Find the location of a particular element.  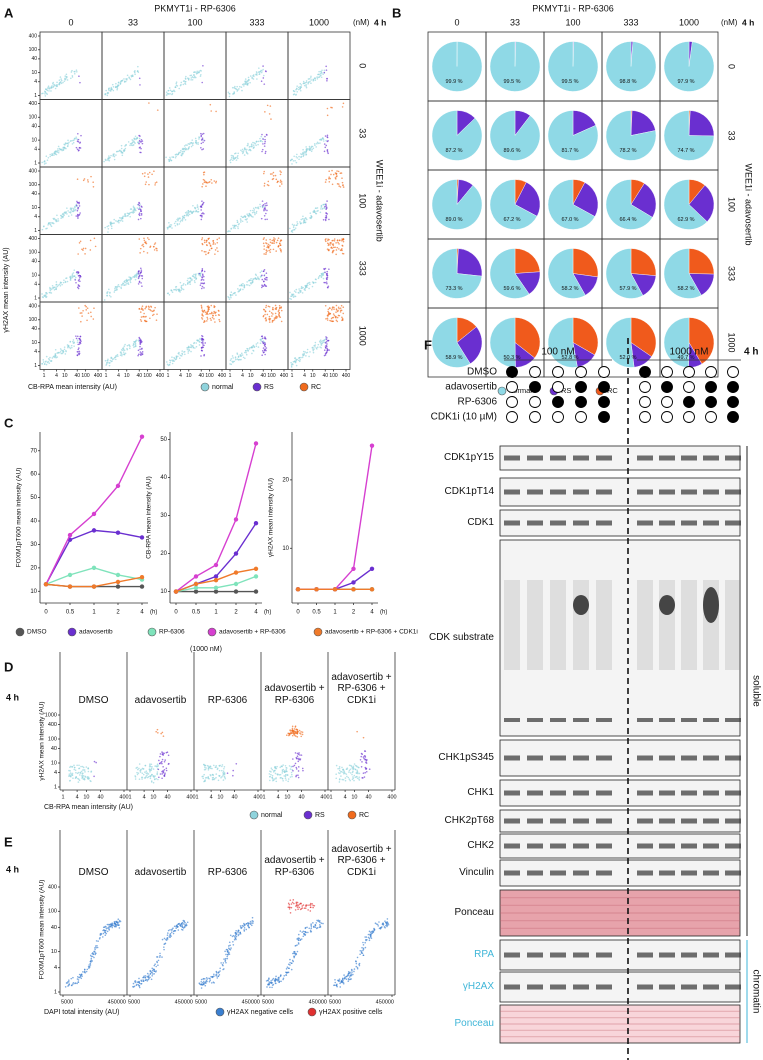

blot-blob is located at coordinates (711, 605).